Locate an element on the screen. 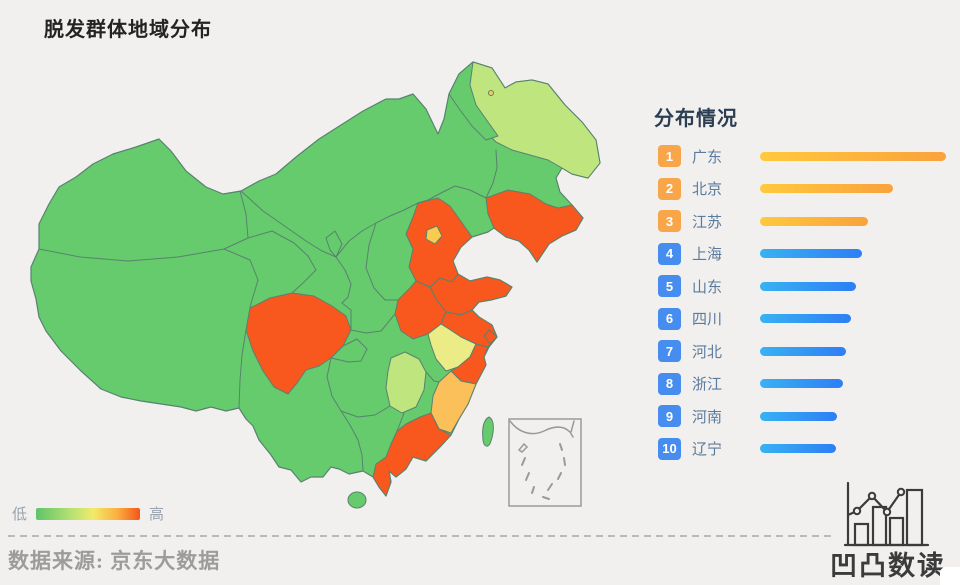  province-label: 浙江 is located at coordinates (707, 384).